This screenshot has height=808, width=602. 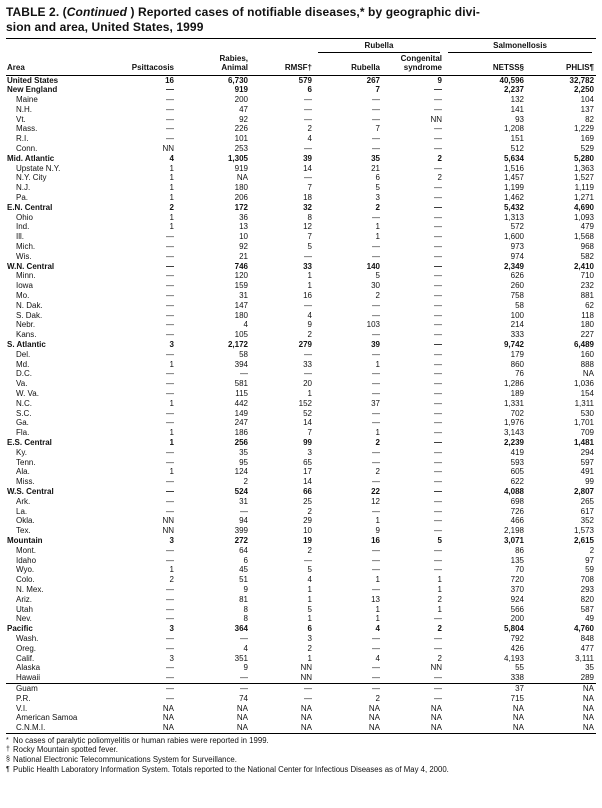 I want to click on value-cell: 4,690, so click(x=584, y=207).